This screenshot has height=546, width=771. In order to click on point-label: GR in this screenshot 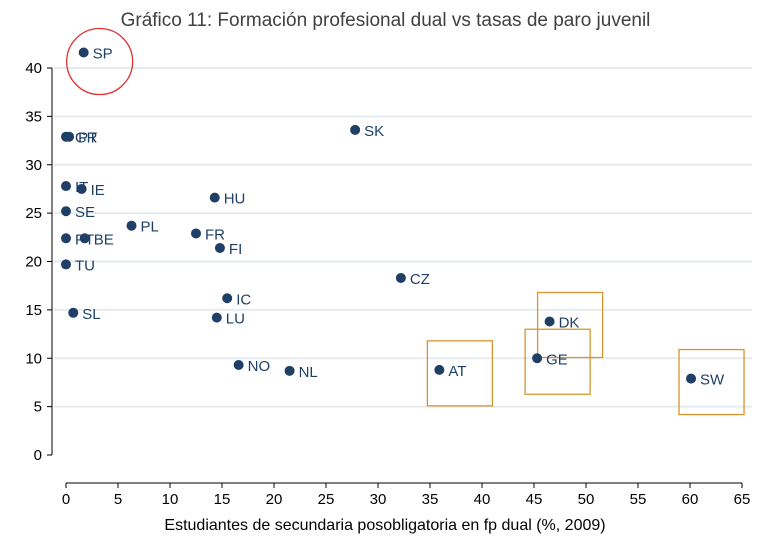, I will do `click(86, 138)`.